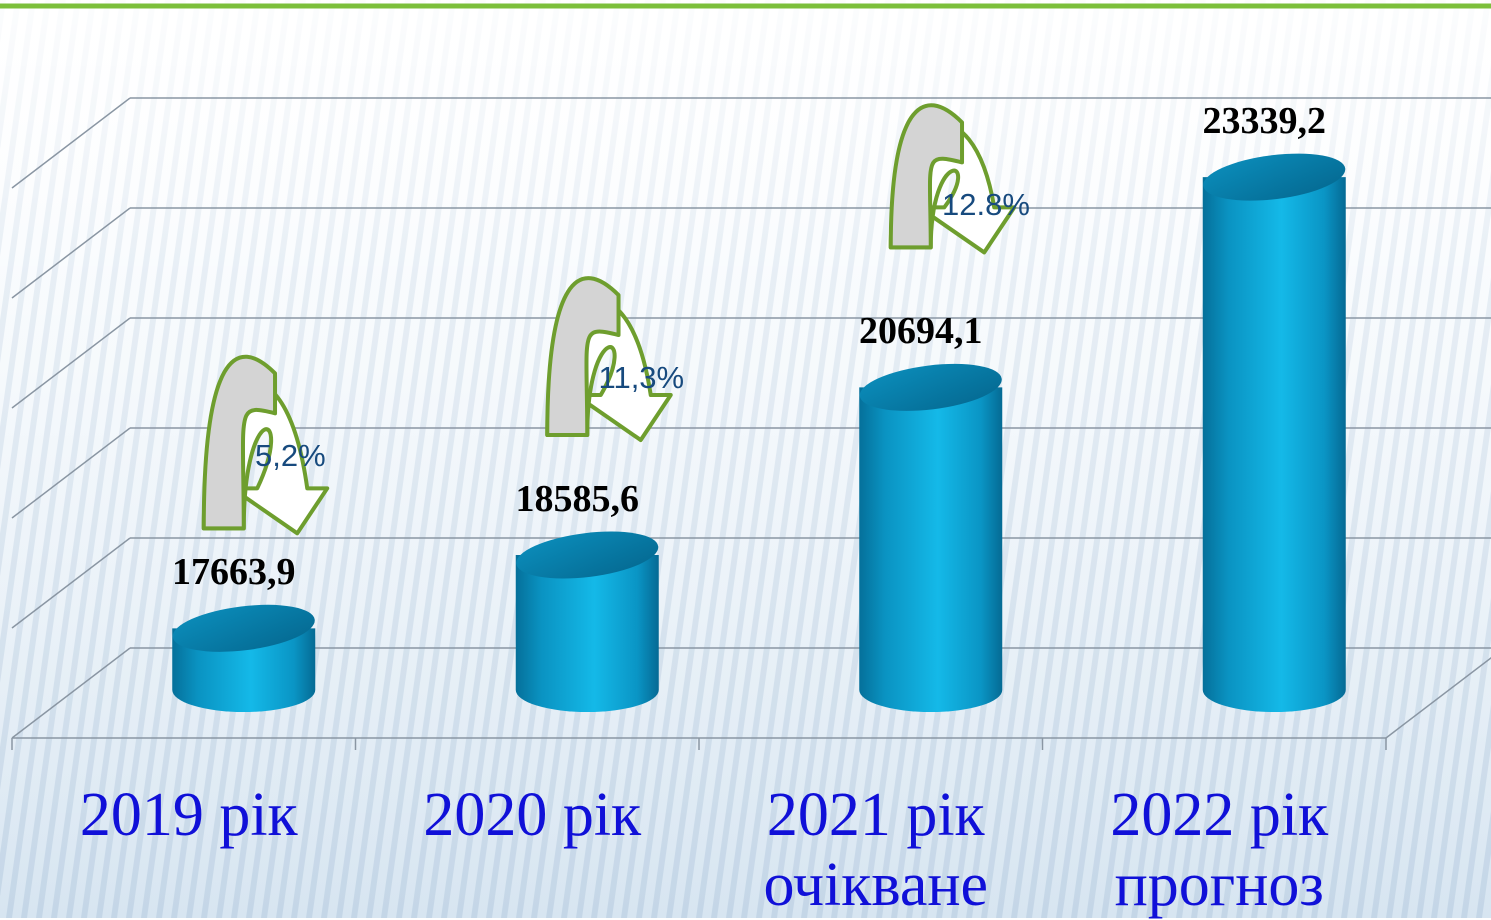 The width and height of the screenshot is (1491, 920). I want to click on x-tick-label-line1: 2022 рік, so click(1219, 815).